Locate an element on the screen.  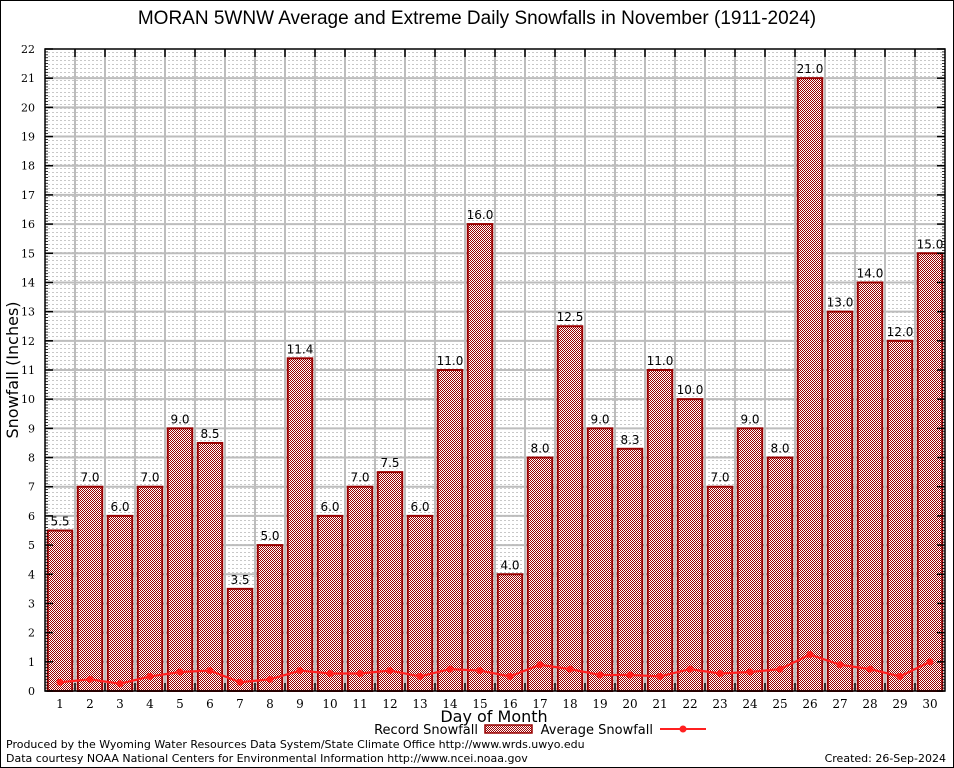
y-tick-label: 10 is located at coordinates (28, 399).